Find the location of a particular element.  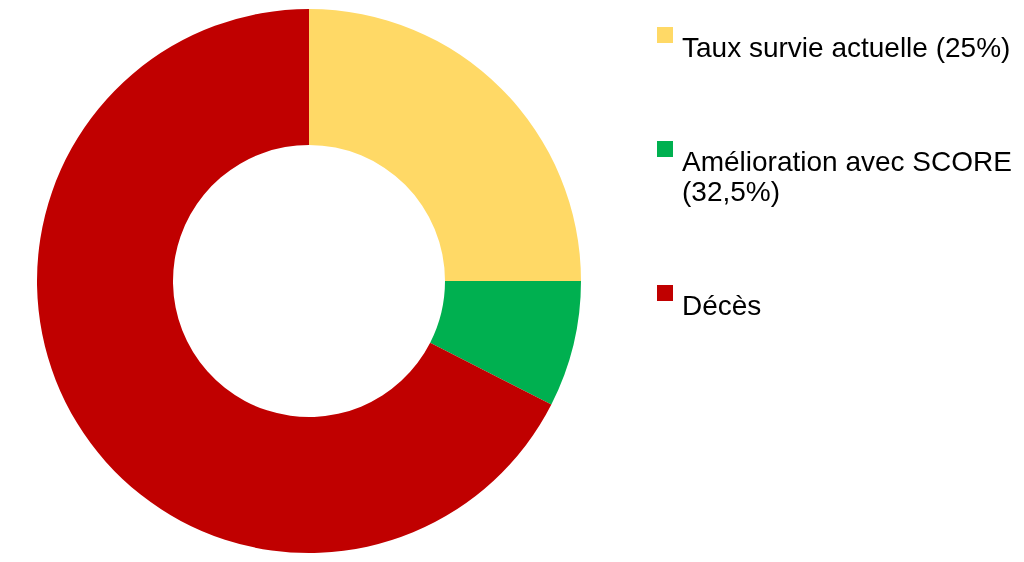

legend-label: Amélioration avec SCORE (32,5%) is located at coordinates (847, 176).